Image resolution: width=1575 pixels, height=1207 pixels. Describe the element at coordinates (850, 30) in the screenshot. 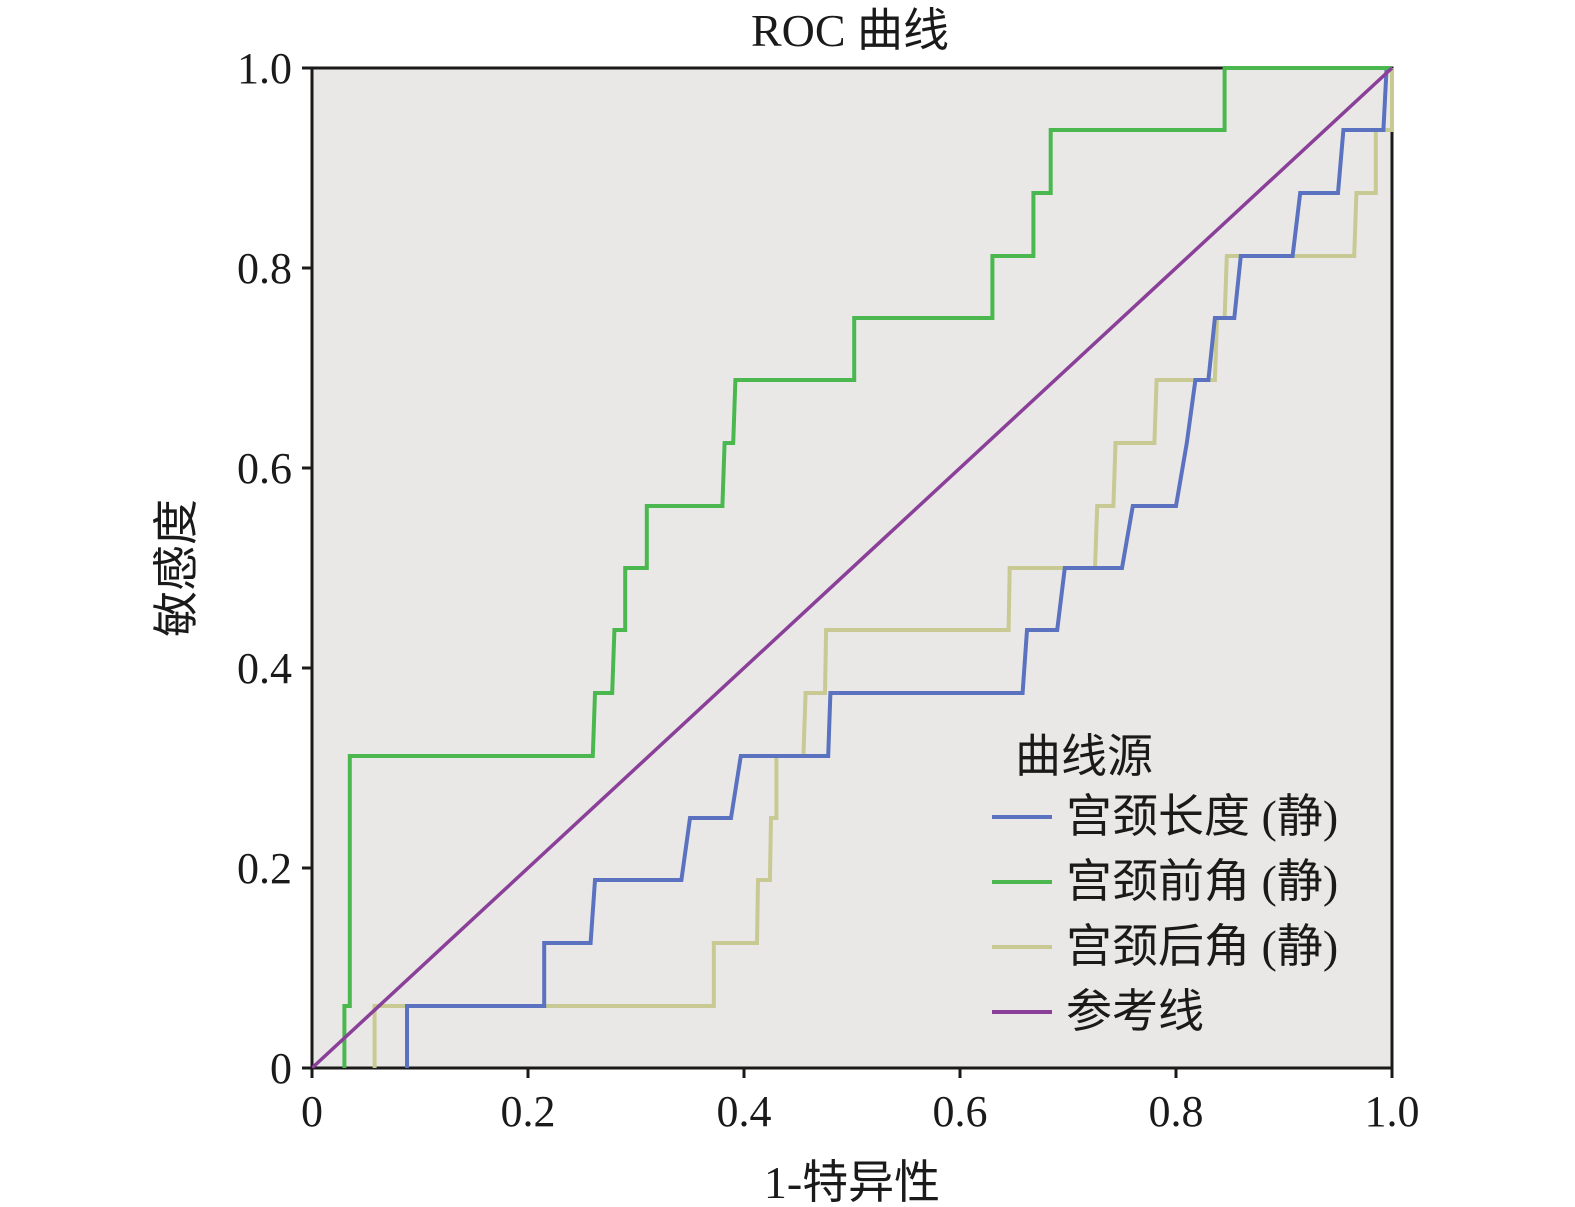

I see `chart-title: ROC 曲线` at that location.